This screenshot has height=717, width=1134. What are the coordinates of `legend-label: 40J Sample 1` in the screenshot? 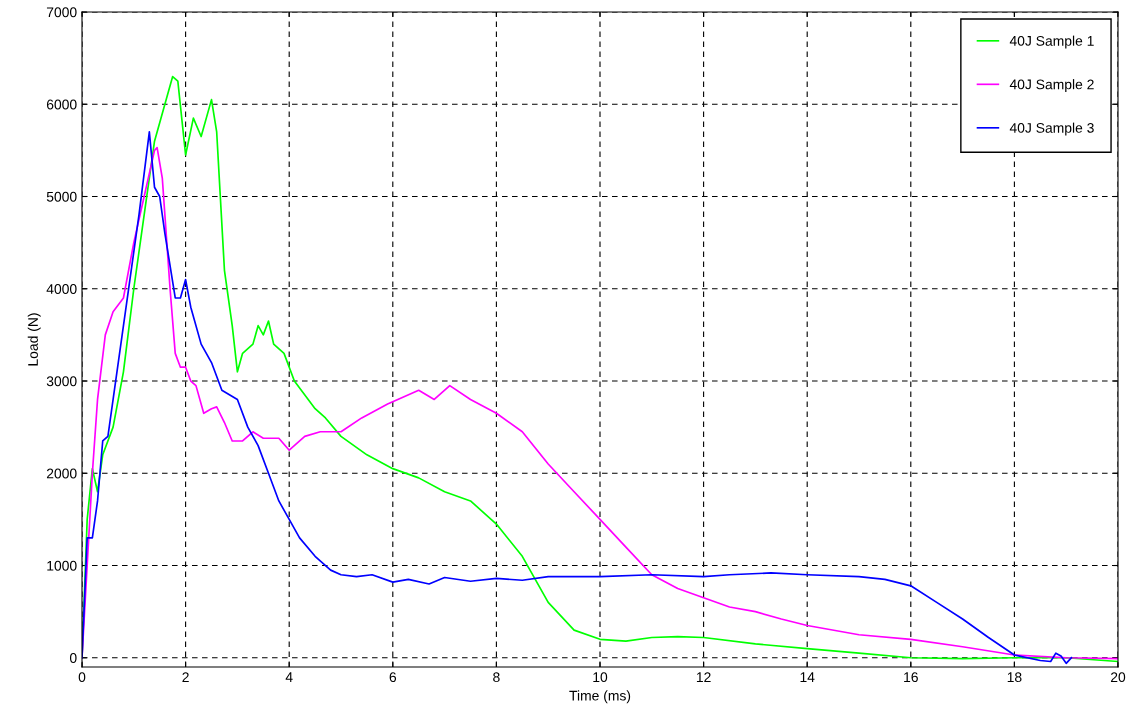 It's located at (1051, 42).